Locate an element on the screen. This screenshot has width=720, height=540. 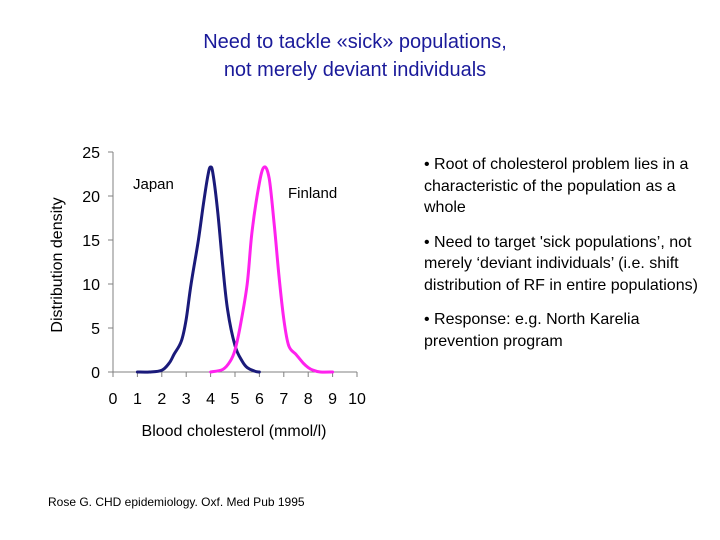
legend-japan: Japan is located at coordinates (153, 184).